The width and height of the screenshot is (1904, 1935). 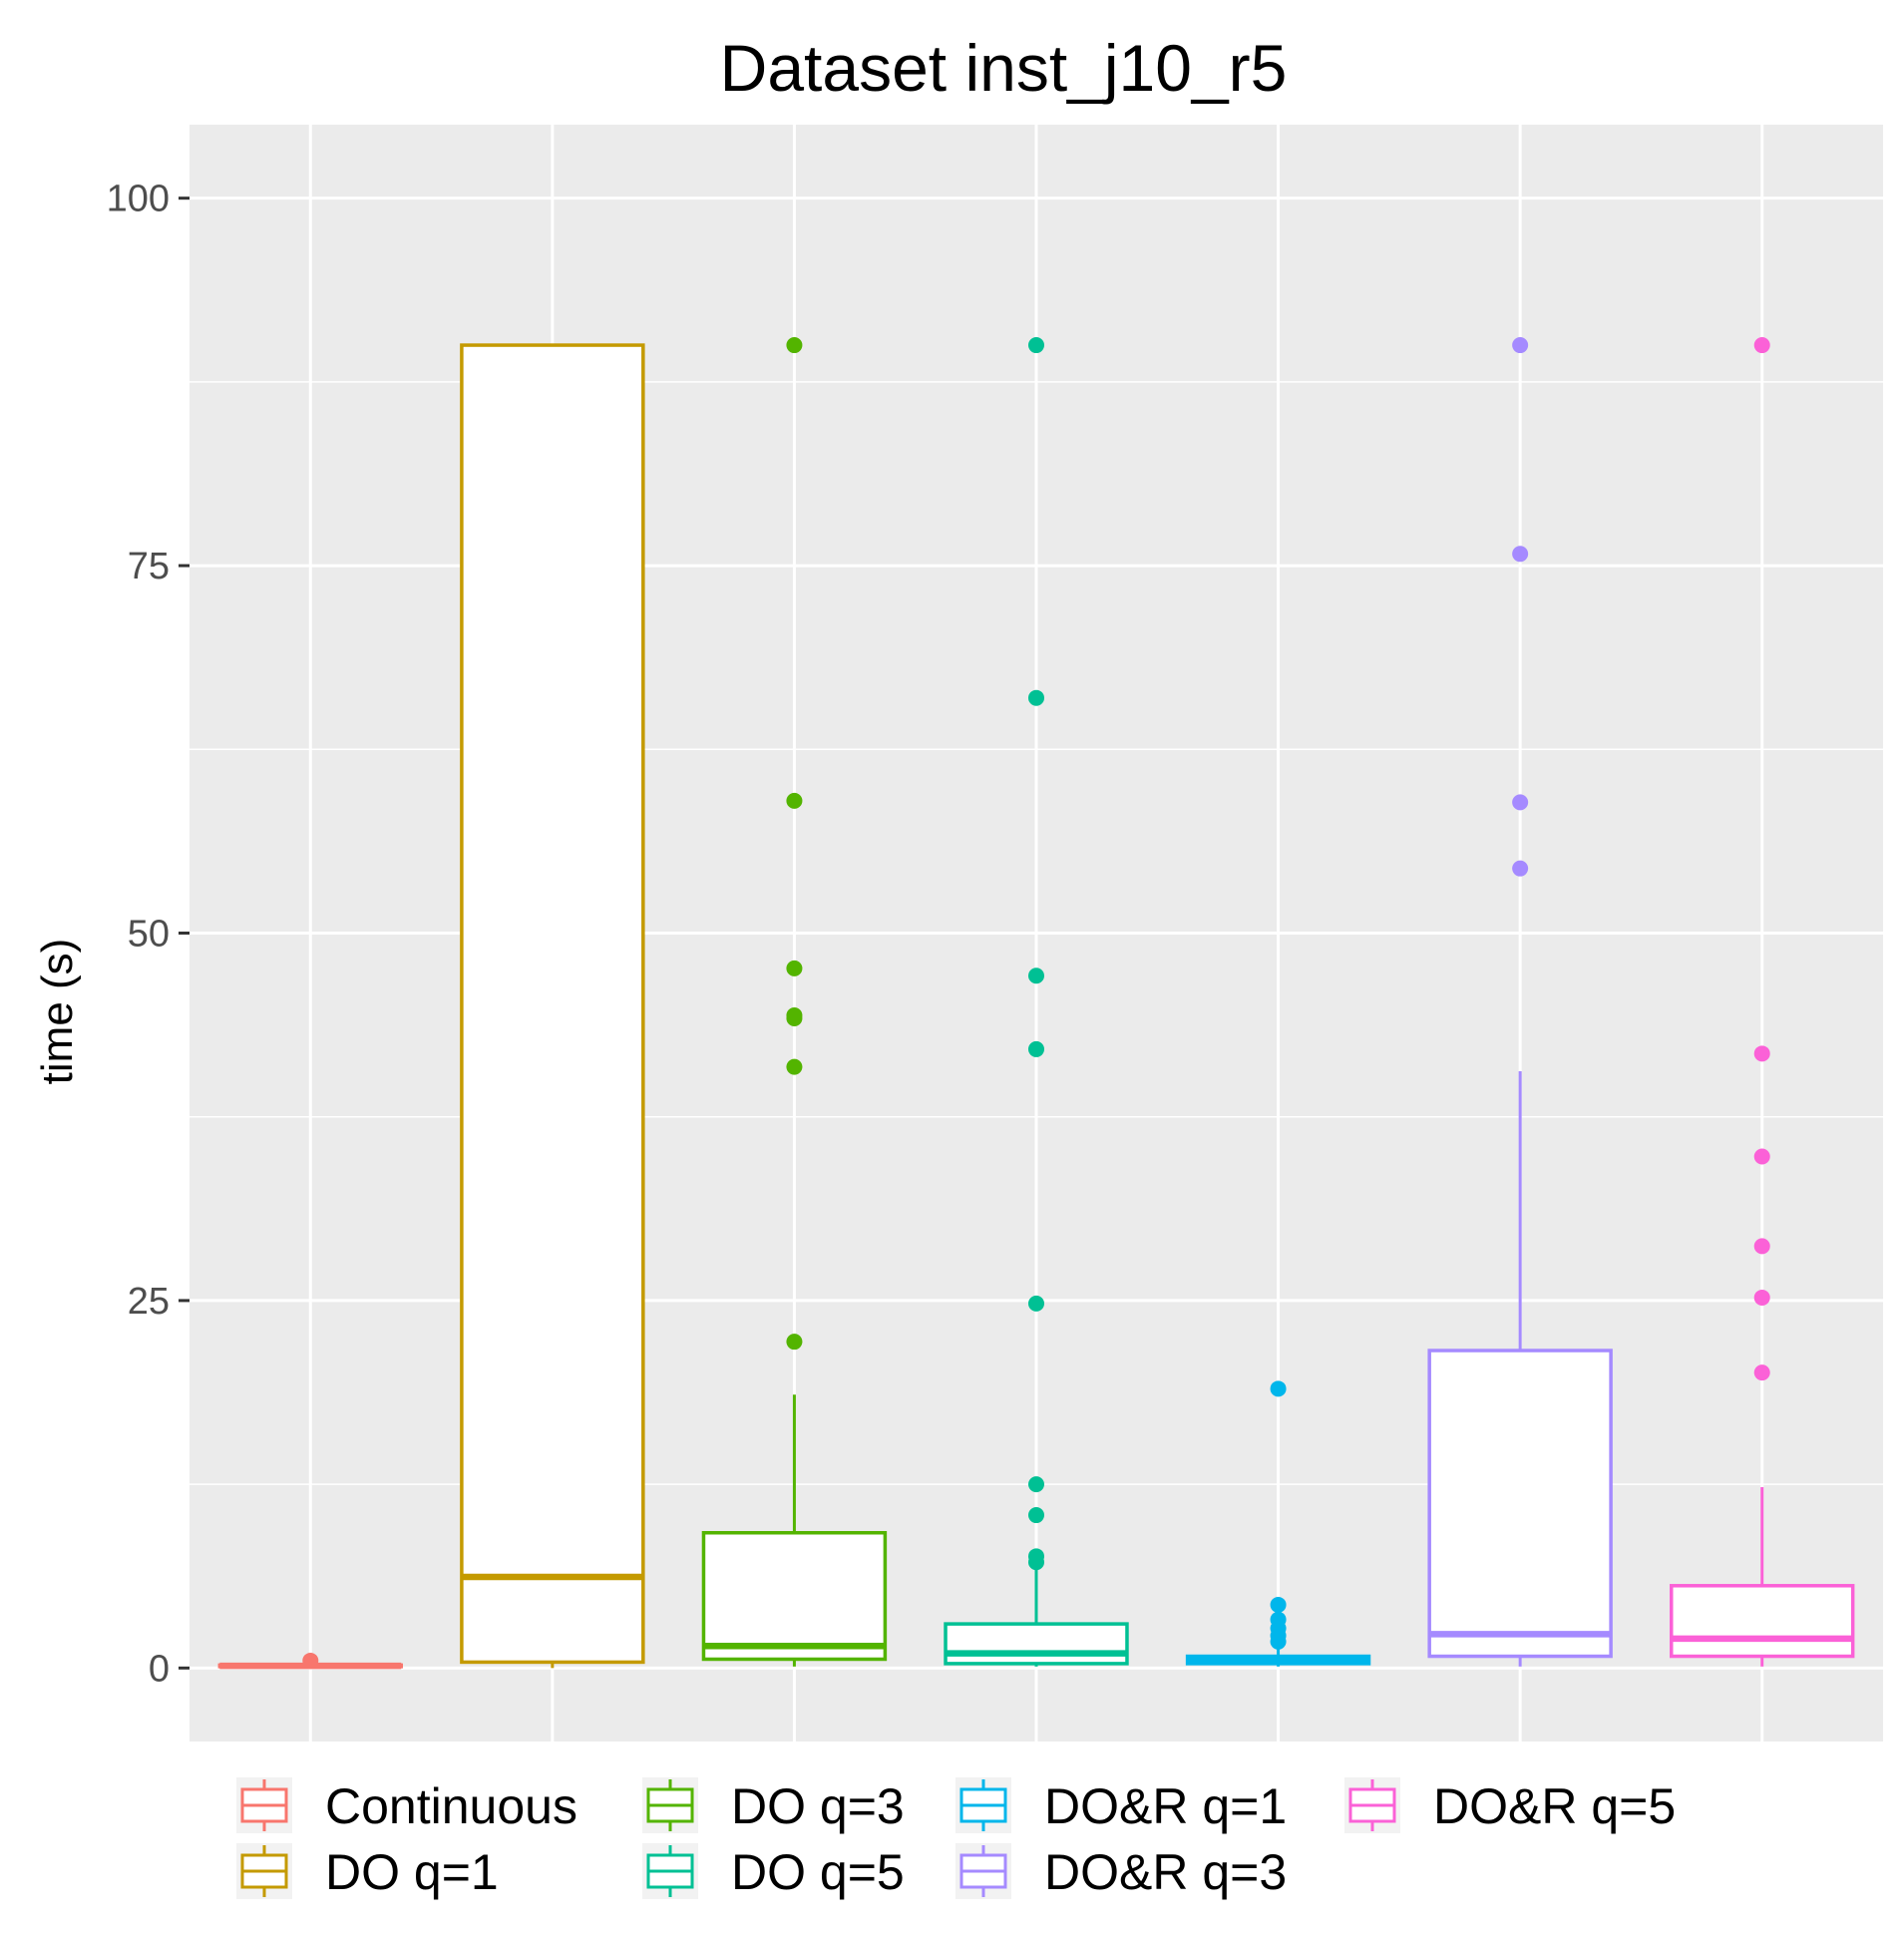 I want to click on legend-label: DO&R q=3, so click(x=1165, y=1872).